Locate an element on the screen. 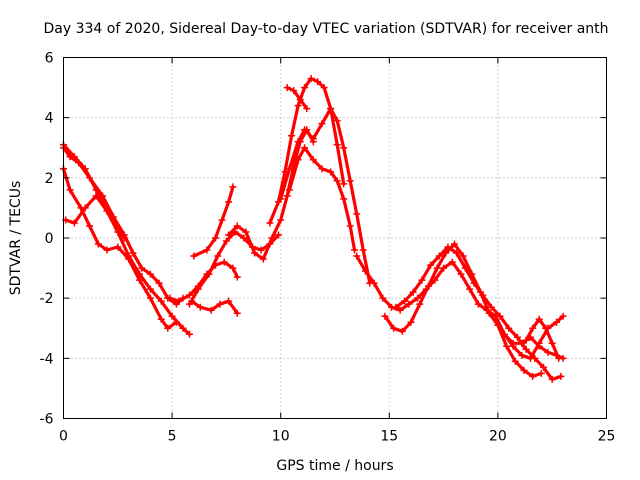 This screenshot has width=640, height=480. y-tick-label: -4 is located at coordinates (47, 359).